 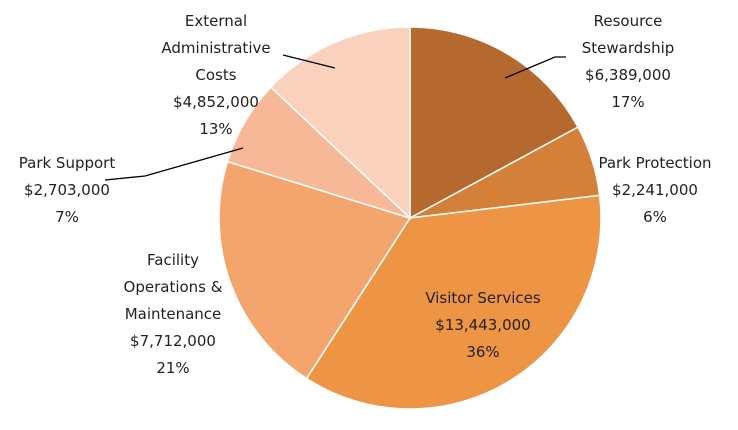 I want to click on slice-label: Park Protection $2,241,000 6%, so click(x=655, y=190).